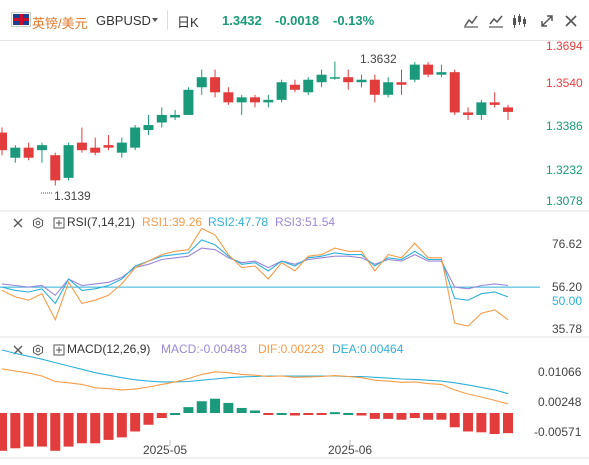 This screenshot has height=465, width=589. I want to click on dea-line, so click(255, 372).